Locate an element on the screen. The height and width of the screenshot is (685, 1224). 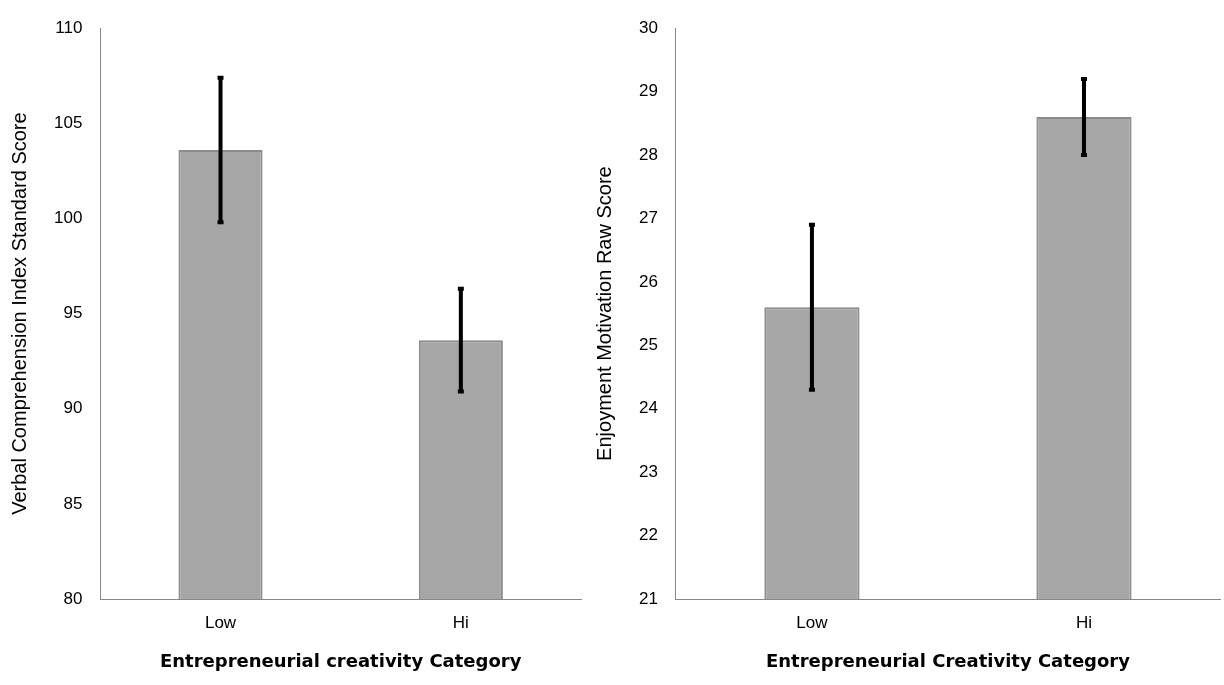
y-axis-title: Enjoyment Motivation Raw Score is located at coordinates (603, 313).